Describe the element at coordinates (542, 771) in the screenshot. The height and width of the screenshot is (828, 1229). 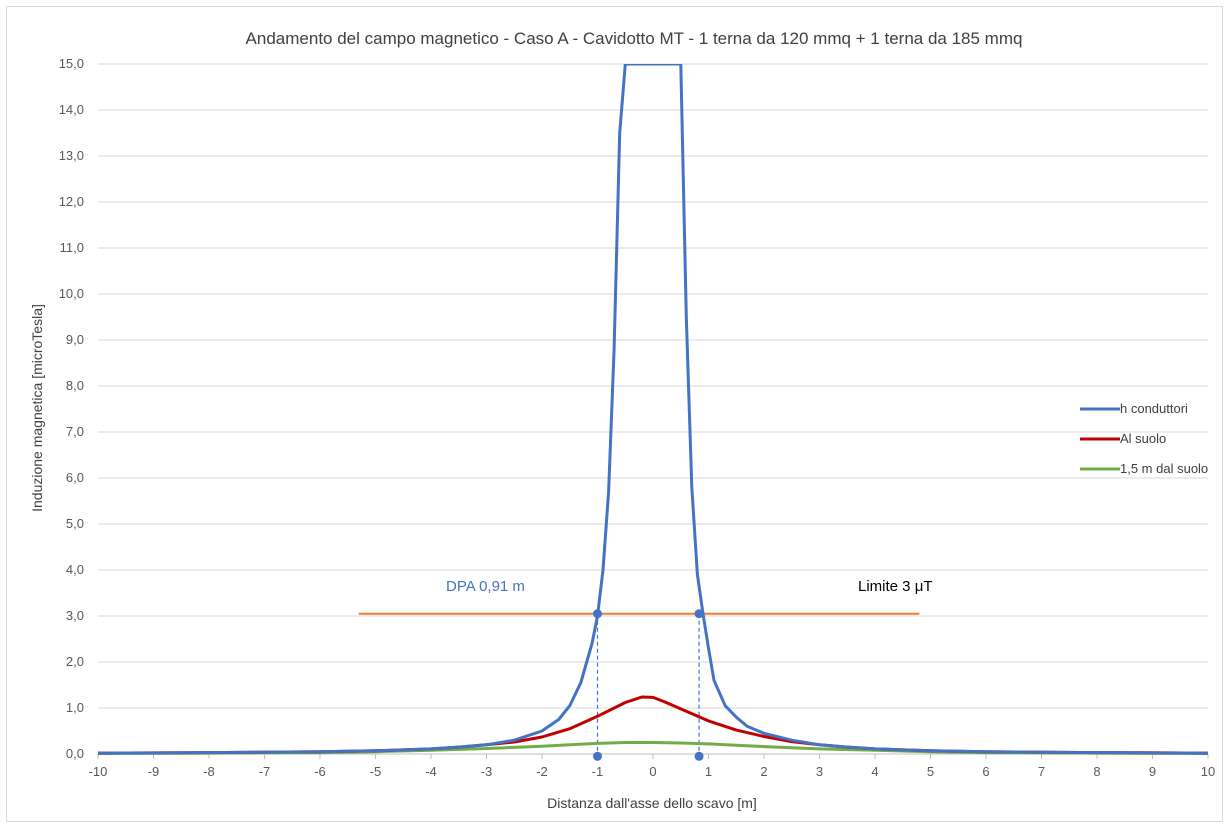
I see `x-tick-label: -2` at that location.